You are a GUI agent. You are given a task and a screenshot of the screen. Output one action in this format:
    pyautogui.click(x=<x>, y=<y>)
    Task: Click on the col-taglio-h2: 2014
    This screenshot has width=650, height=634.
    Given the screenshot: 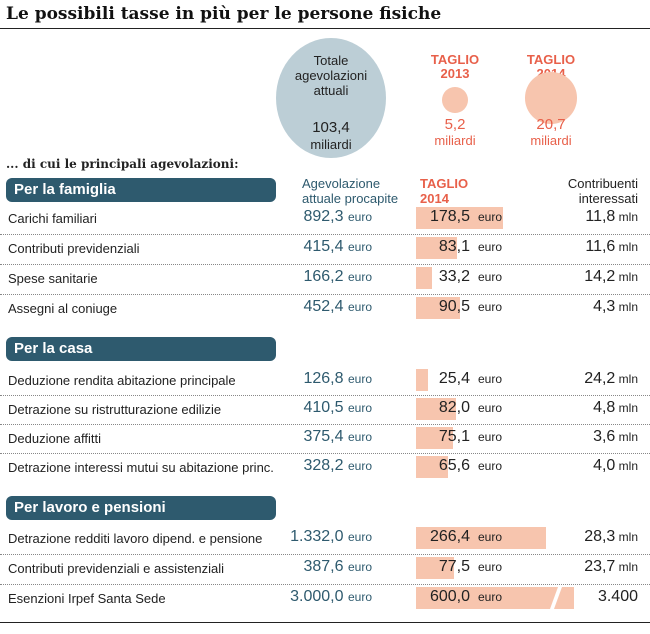 What is the action you would take?
    pyautogui.click(x=434, y=198)
    